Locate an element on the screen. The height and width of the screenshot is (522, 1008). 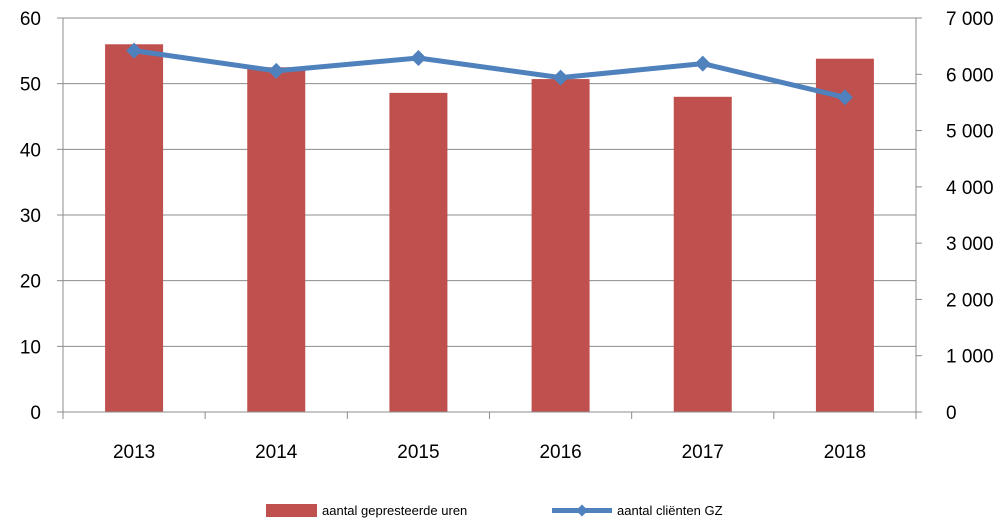
x-tick-label: 2014 is located at coordinates (276, 452).